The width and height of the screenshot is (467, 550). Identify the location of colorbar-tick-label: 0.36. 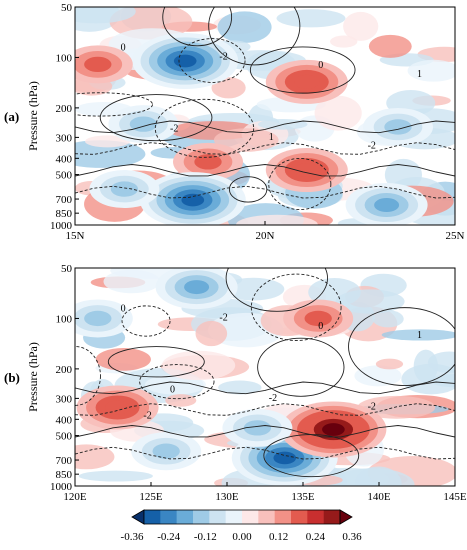
(352, 537).